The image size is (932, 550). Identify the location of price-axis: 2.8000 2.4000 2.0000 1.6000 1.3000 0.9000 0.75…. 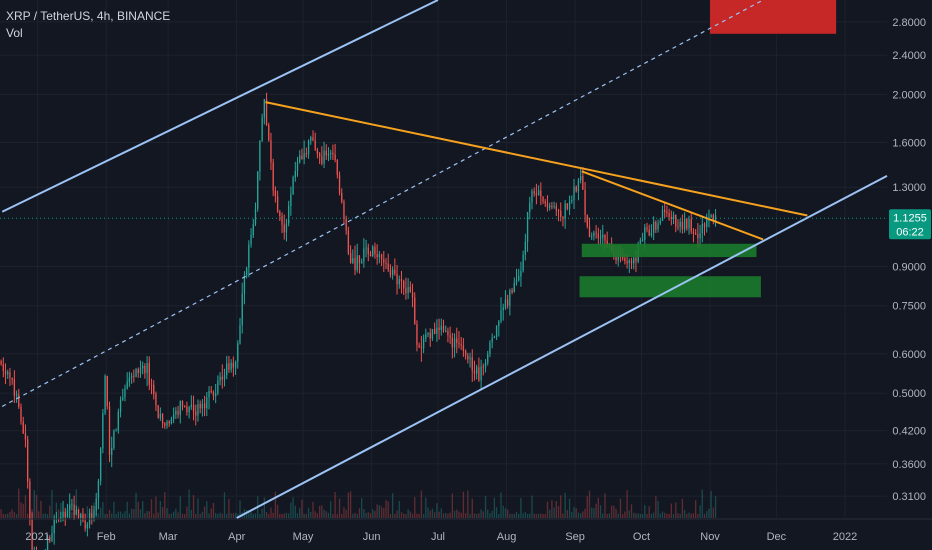
(909, 260).